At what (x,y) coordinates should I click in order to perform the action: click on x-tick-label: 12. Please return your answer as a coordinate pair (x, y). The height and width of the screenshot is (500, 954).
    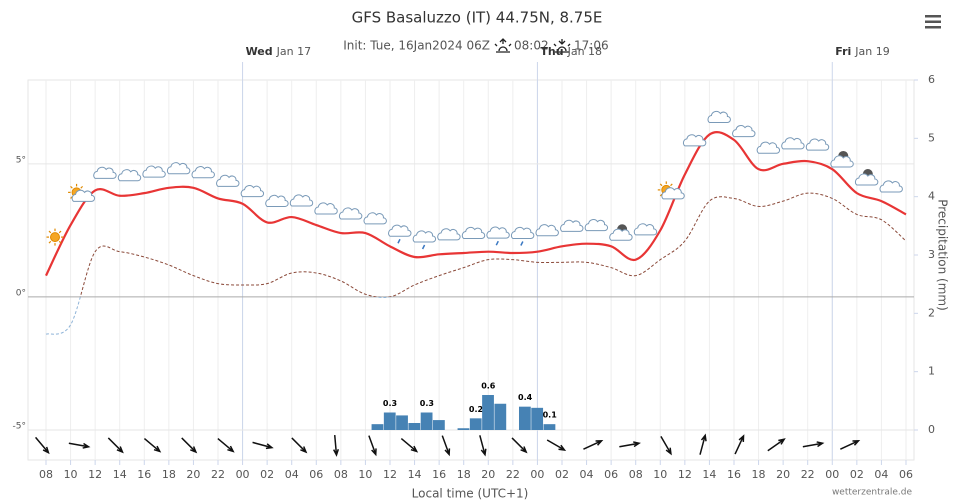
    Looking at the image, I should click on (390, 474).